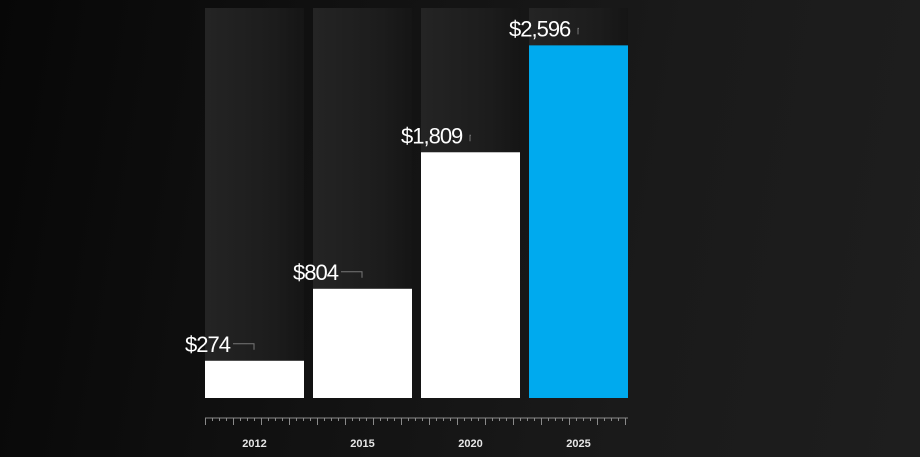  What do you see at coordinates (470, 138) in the screenshot?
I see `leader-line-2020` at bounding box center [470, 138].